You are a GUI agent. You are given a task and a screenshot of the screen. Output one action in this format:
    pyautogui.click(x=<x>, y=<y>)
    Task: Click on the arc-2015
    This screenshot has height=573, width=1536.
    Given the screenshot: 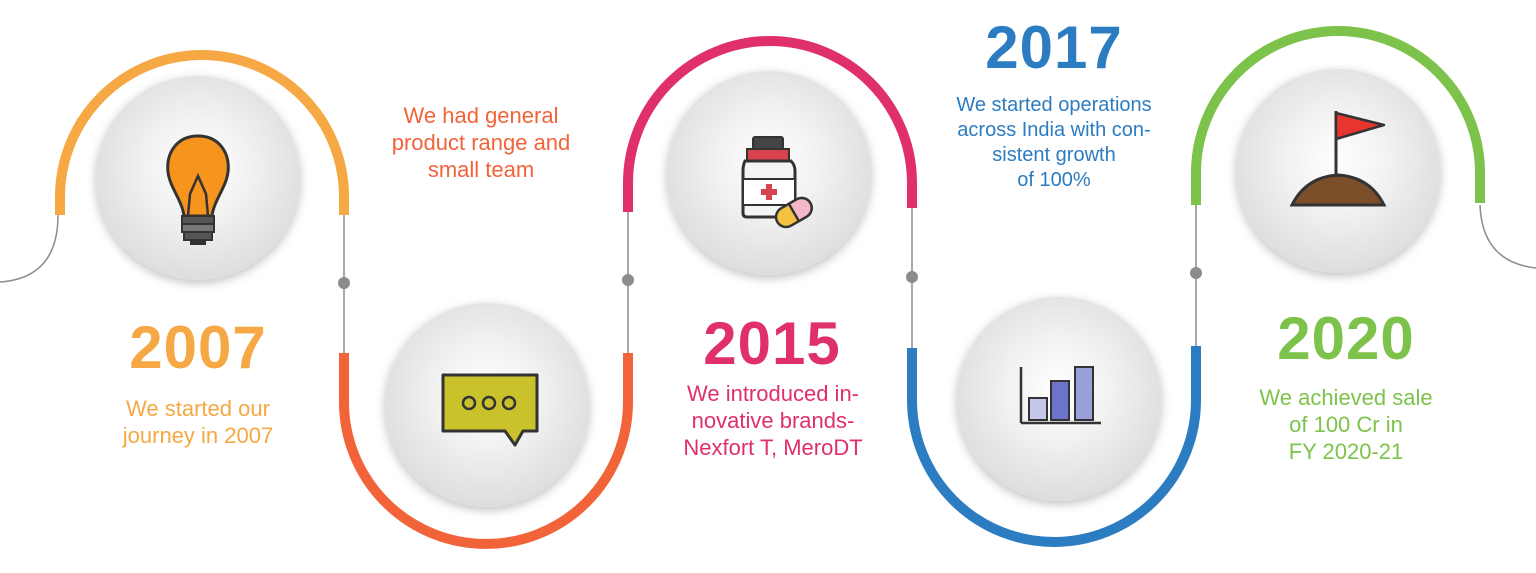 What is the action you would take?
    pyautogui.click(x=770, y=124)
    